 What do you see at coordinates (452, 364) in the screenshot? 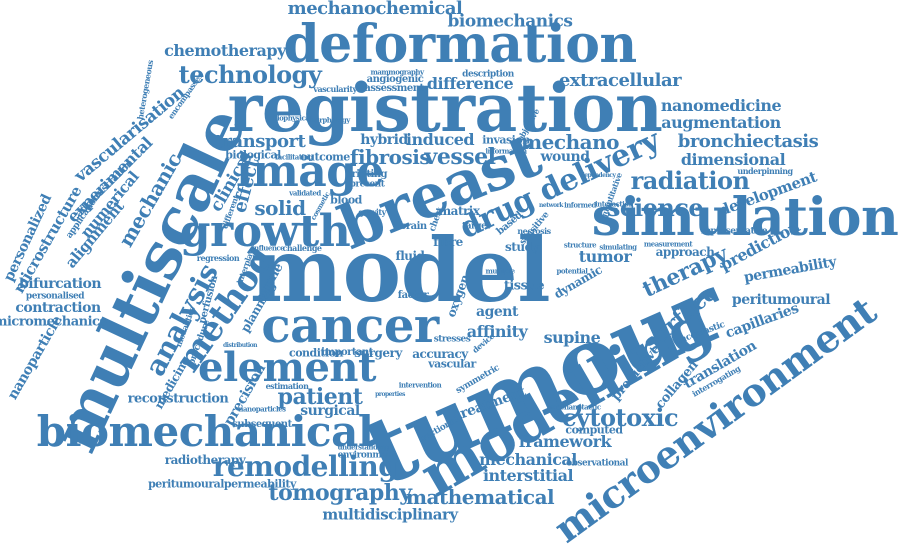
I see `word-vascular: vascular` at bounding box center [452, 364].